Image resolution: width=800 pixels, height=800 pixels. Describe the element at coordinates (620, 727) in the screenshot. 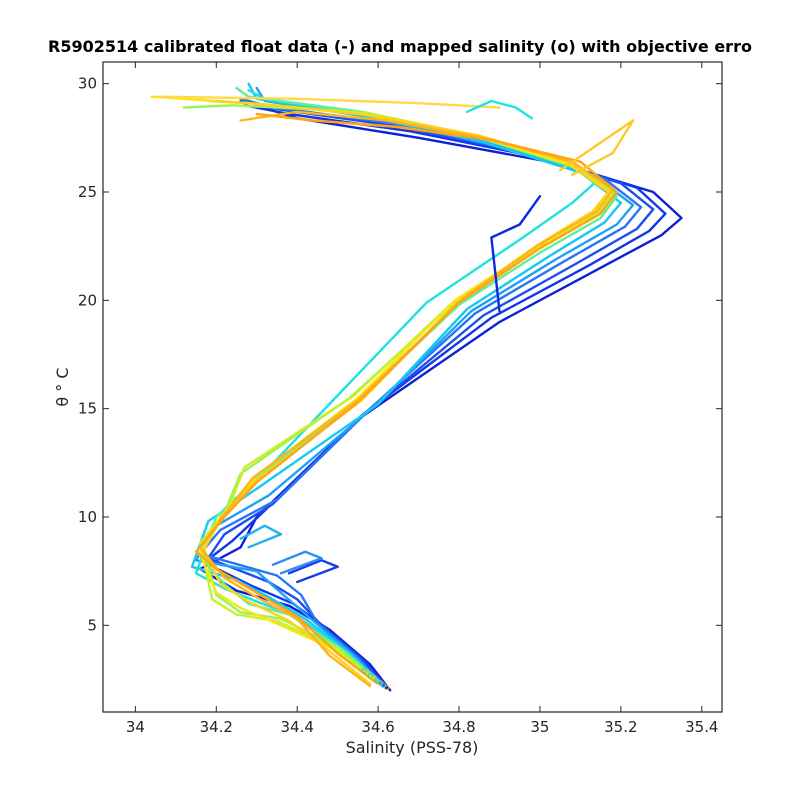

I see `x-tick-label: 35.2` at that location.